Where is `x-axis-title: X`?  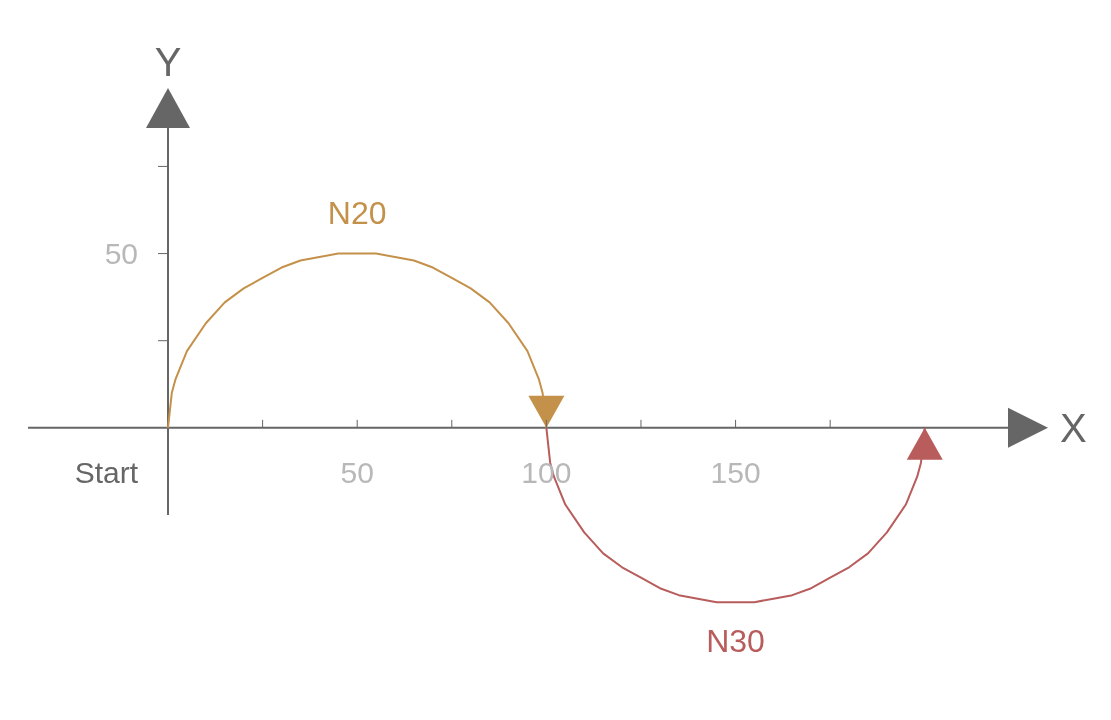
x-axis-title: X is located at coordinates (1073, 427).